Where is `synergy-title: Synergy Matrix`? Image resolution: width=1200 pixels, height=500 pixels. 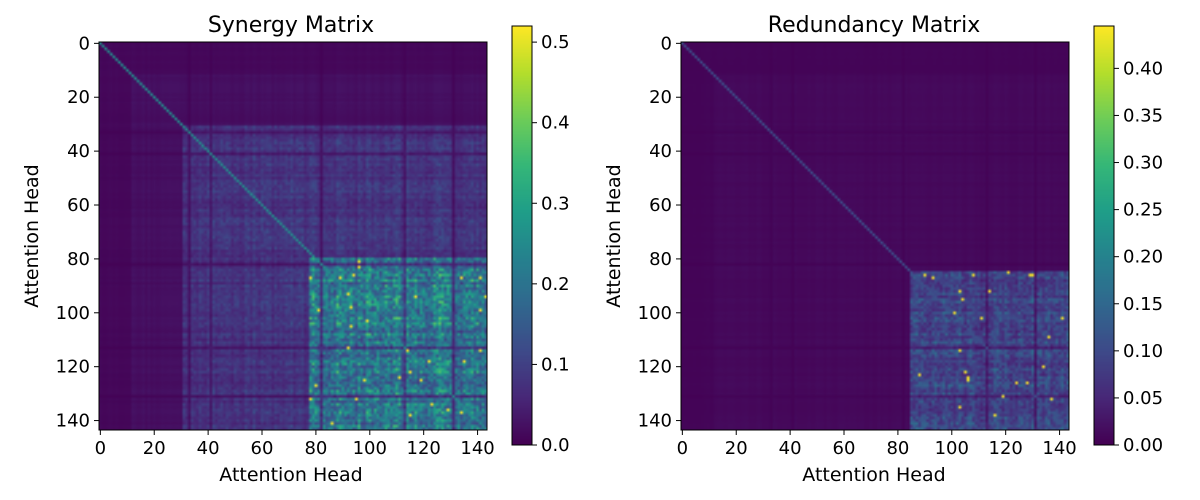 synergy-title: Synergy Matrix is located at coordinates (291, 25).